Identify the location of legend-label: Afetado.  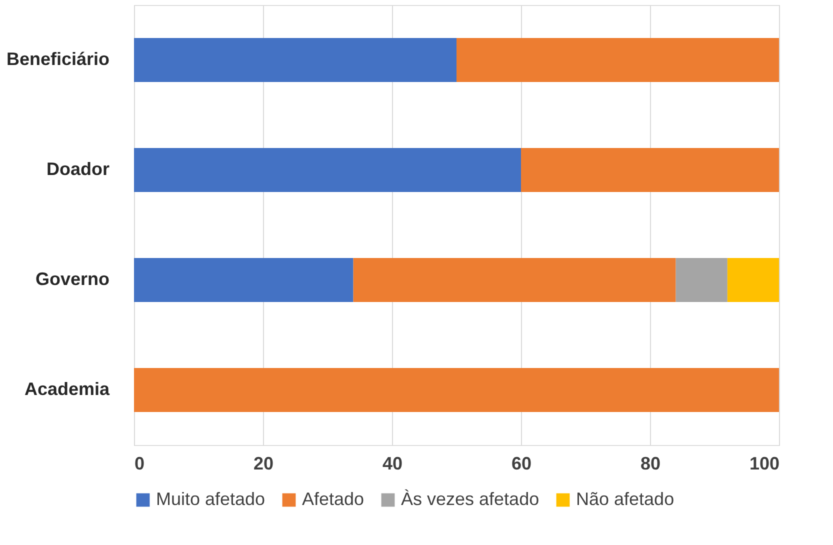
(333, 499).